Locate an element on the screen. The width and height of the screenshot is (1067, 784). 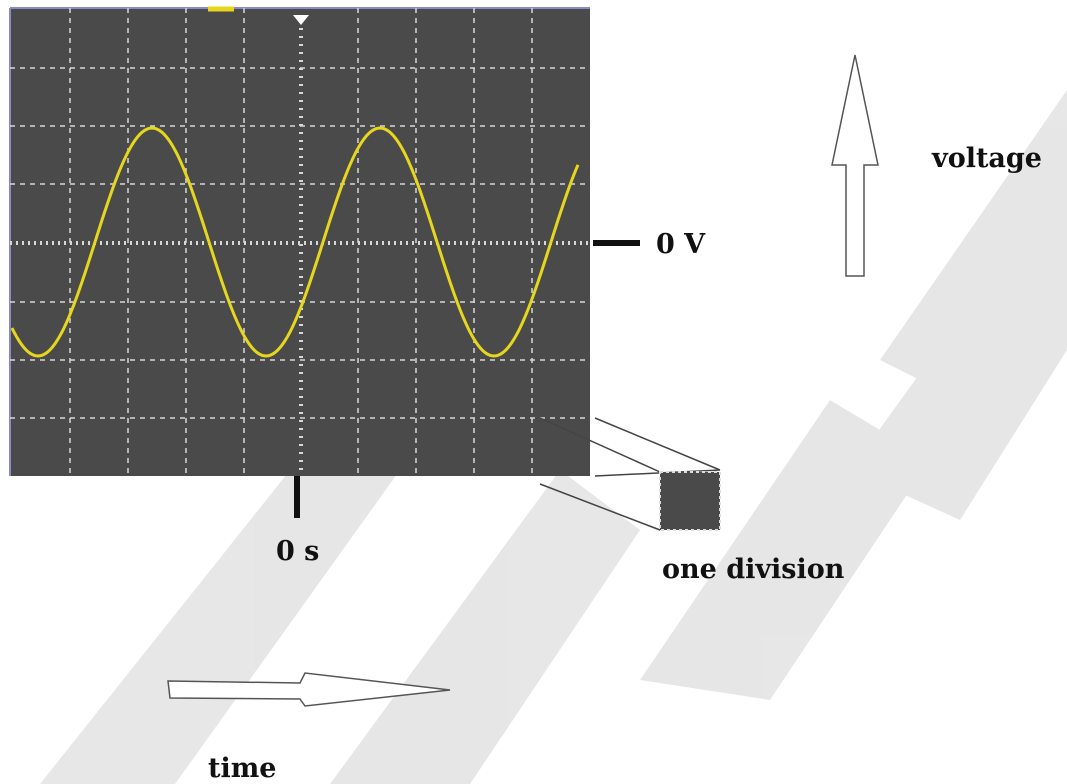
zero-volt-label: 0 V is located at coordinates (681, 244).